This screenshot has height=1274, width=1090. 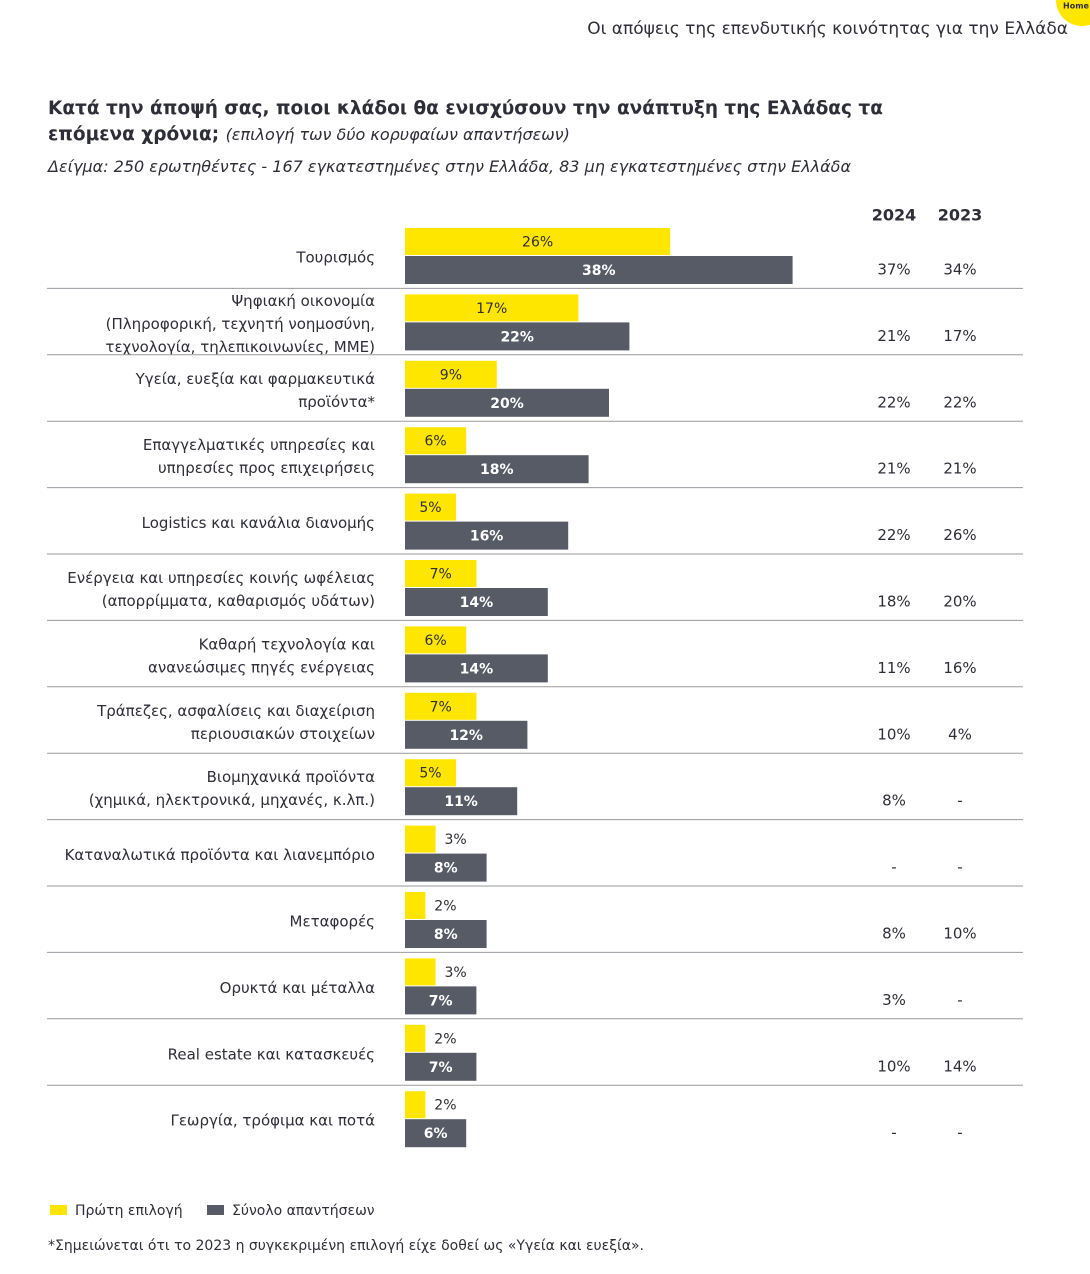 I want to click on category-label: ανανεώσιμες πηγές ενέργειας, so click(x=261, y=667).